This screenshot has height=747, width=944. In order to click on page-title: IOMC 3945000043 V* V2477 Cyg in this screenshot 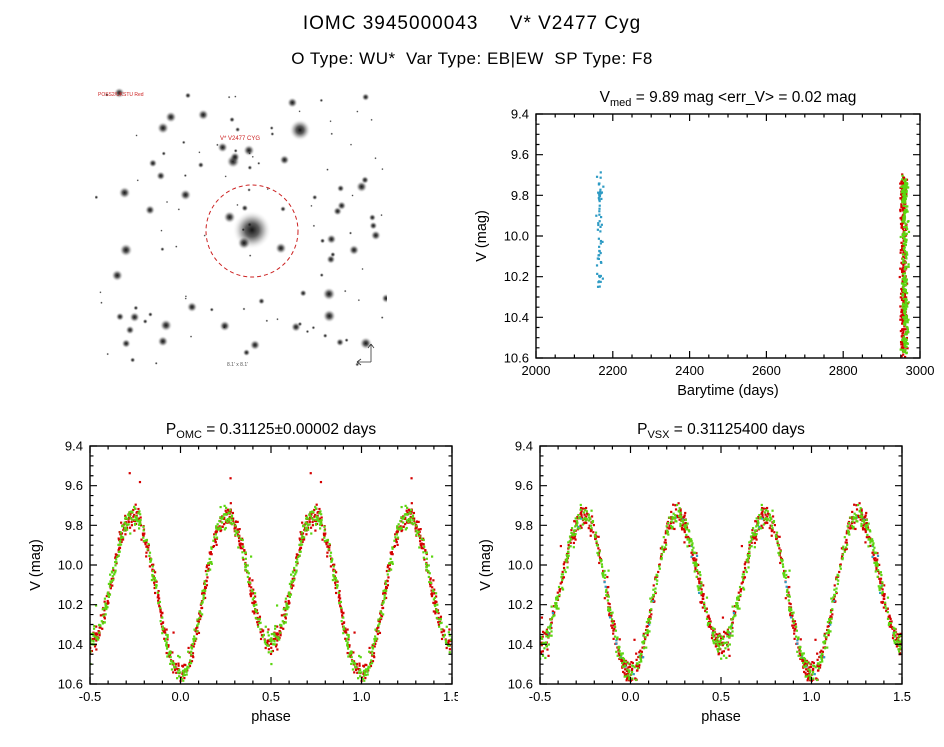, I will do `click(472, 23)`.